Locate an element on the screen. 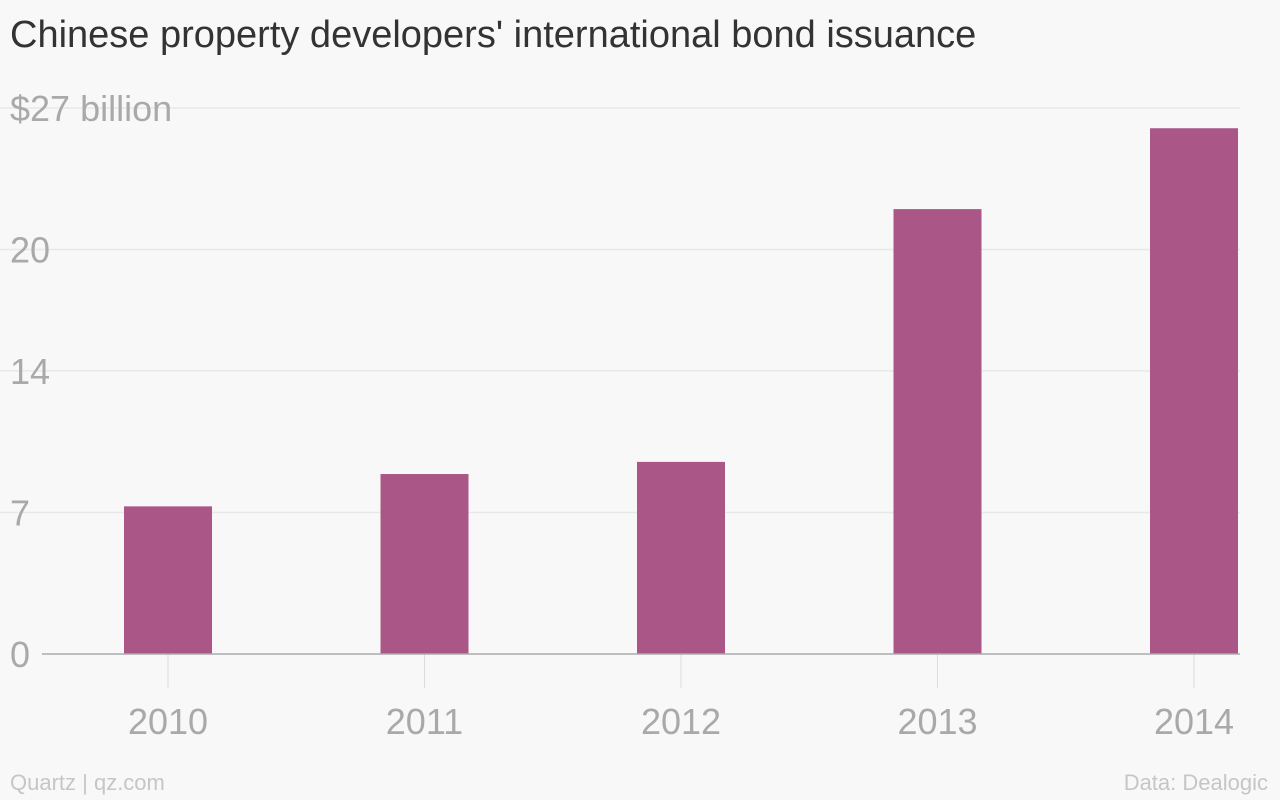  x-tick-label-2014: 2014 is located at coordinates (1194, 721).